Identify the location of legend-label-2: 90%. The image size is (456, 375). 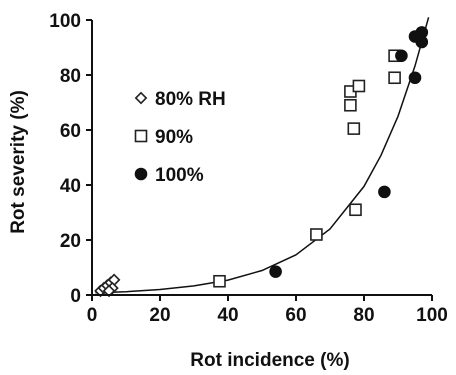
(174, 137).